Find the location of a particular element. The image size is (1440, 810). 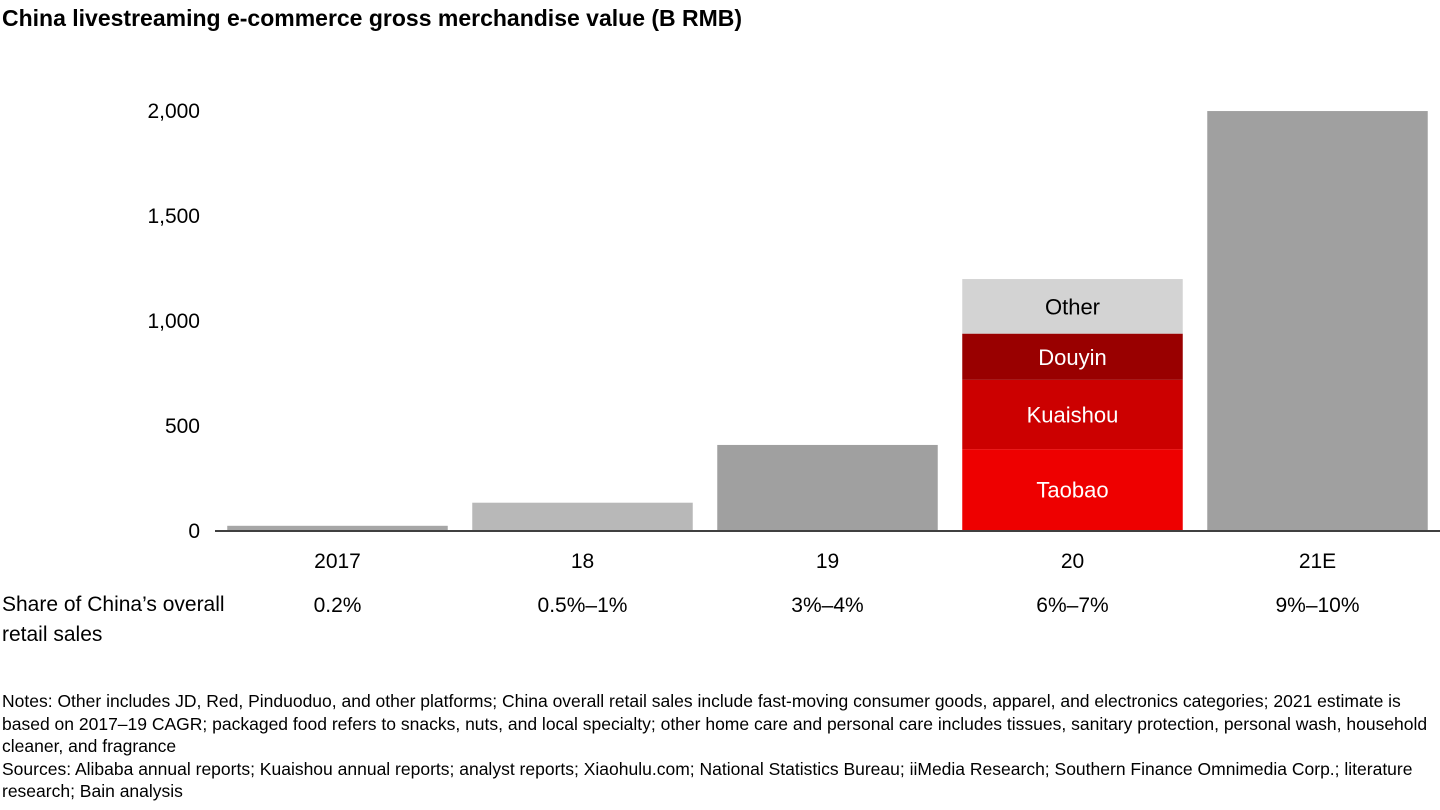

bar-21E is located at coordinates (1317, 321).